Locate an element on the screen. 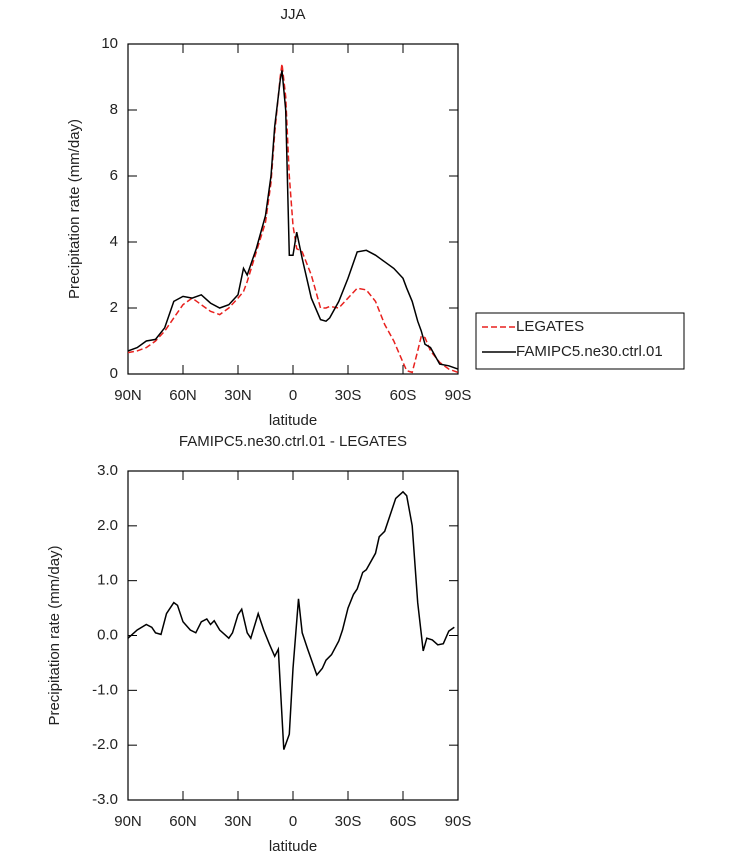 This screenshot has height=862, width=733. y-tick-label: 3.0 is located at coordinates (107, 470).